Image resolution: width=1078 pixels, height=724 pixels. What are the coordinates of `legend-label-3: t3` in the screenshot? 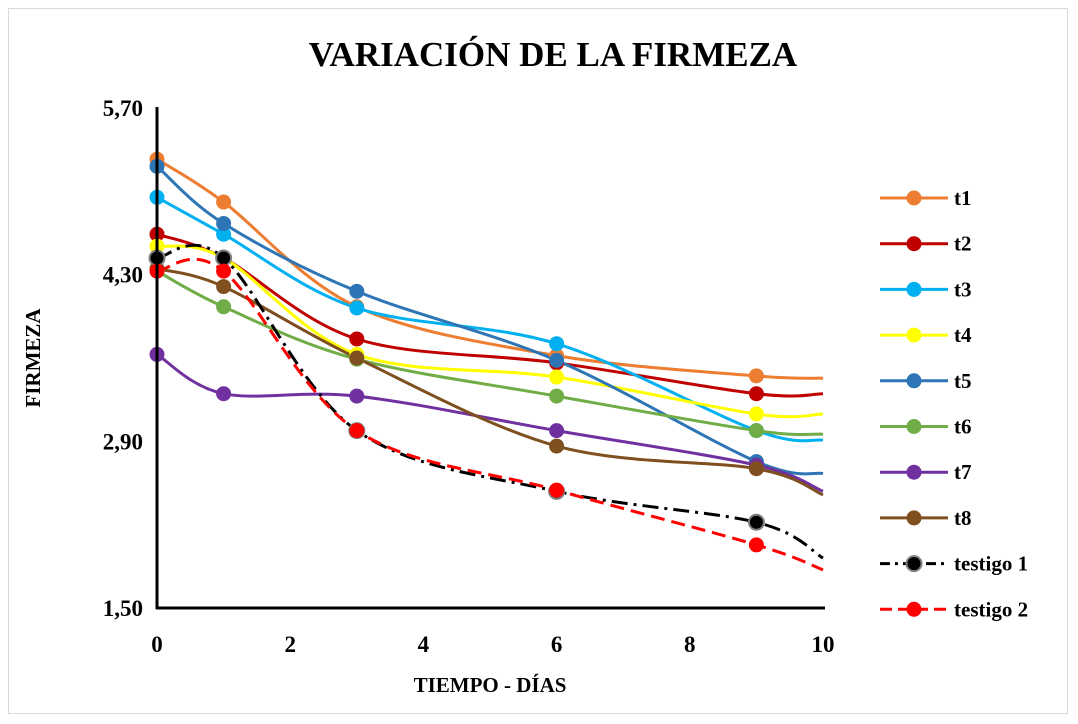 It's located at (963, 289).